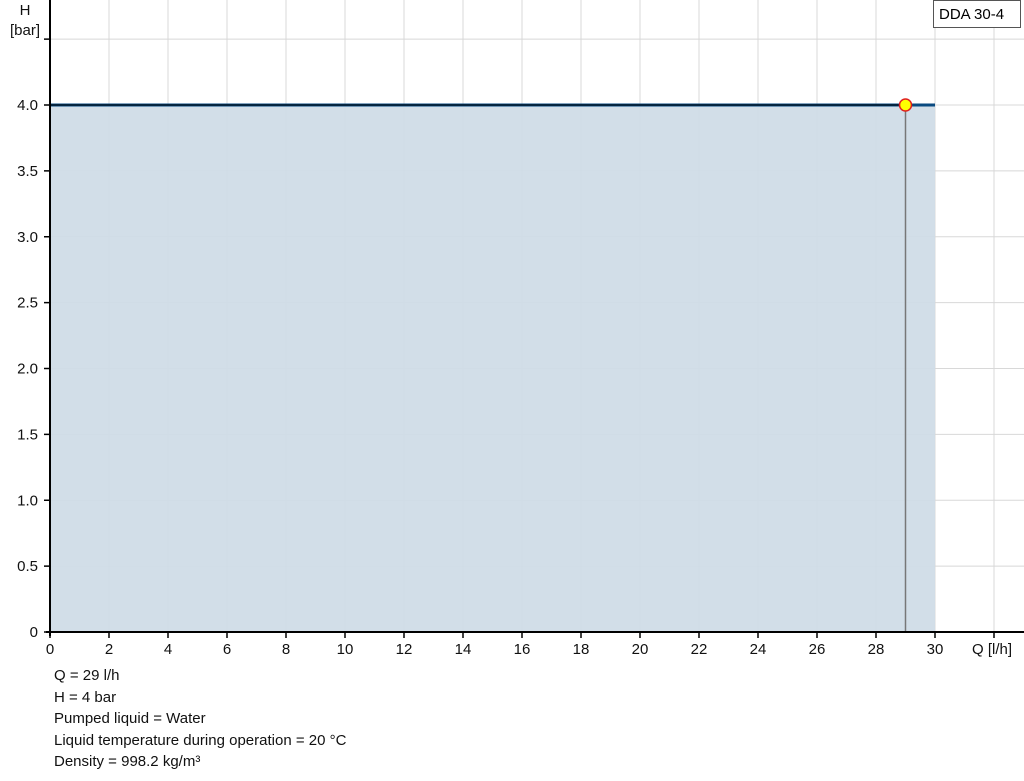 The height and width of the screenshot is (781, 1024). Describe the element at coordinates (935, 649) in the screenshot. I see `x-tick-label: 30` at that location.